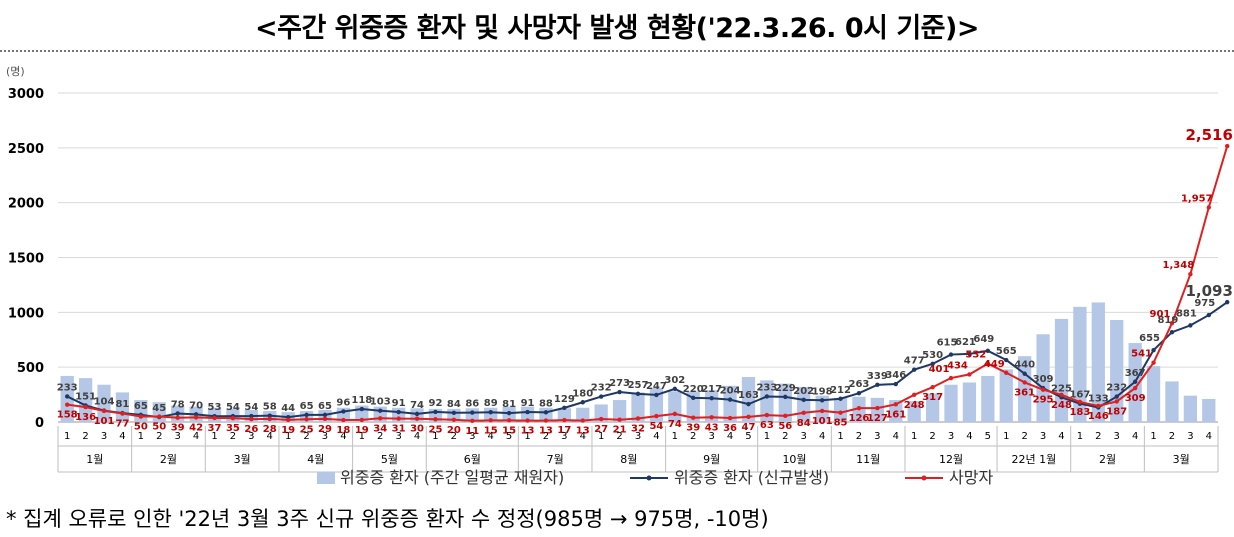  I want to click on death-data-label: 161, so click(895, 414).